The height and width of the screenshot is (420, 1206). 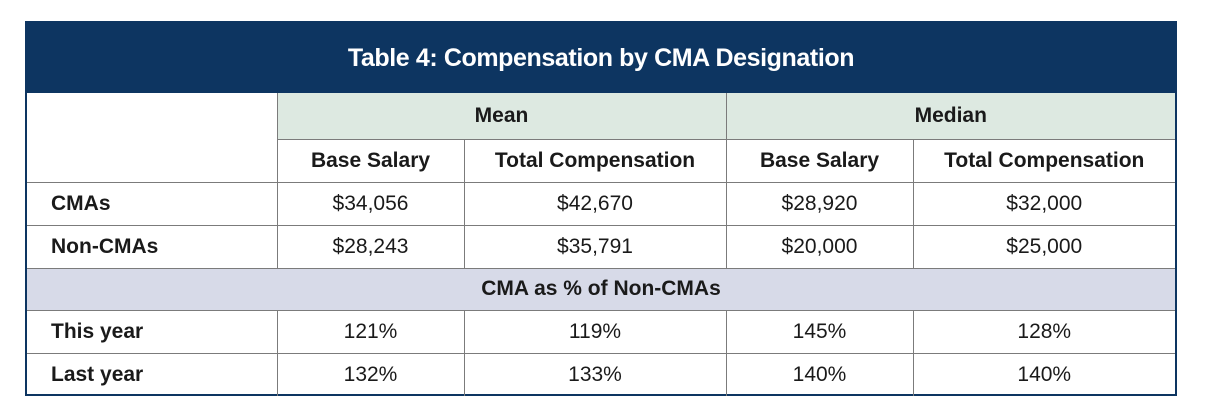 What do you see at coordinates (601, 289) in the screenshot?
I see `section-band-cma-percent: CMA as % of Non-CMAs` at bounding box center [601, 289].